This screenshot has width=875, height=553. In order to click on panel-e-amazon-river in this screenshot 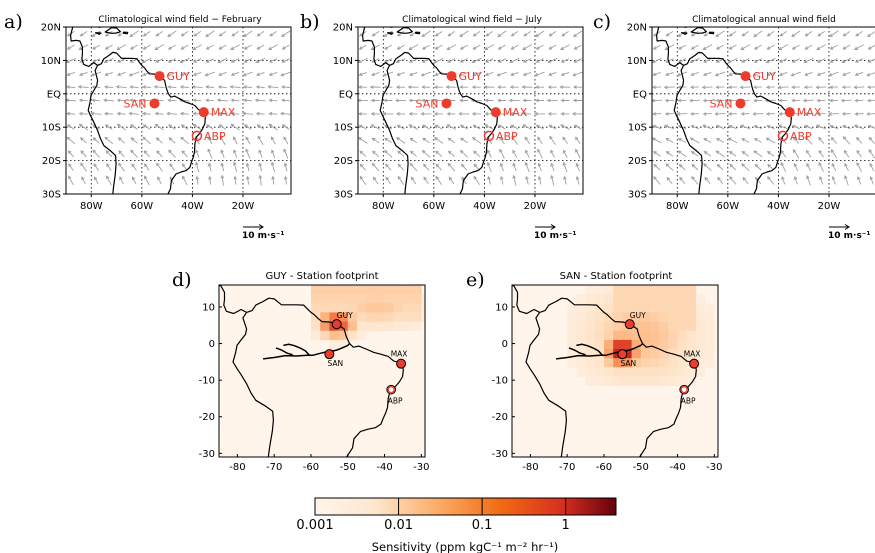, I will do `click(600, 351)`.